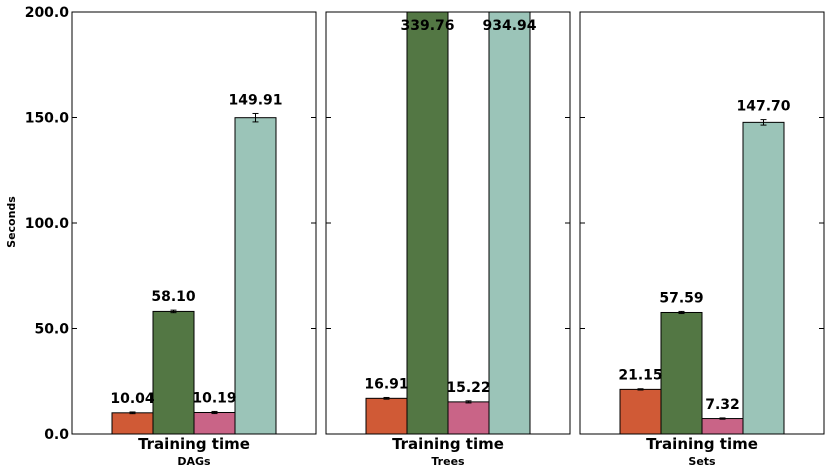 This screenshot has width=830, height=473. I want to click on data-label: 147.70, so click(763, 107).